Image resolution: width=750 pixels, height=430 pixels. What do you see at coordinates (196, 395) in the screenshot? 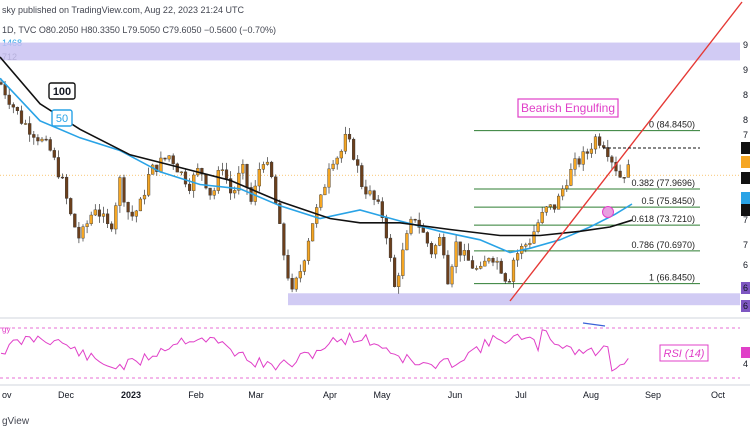
I see `time-axis-label: Feb` at bounding box center [196, 395].